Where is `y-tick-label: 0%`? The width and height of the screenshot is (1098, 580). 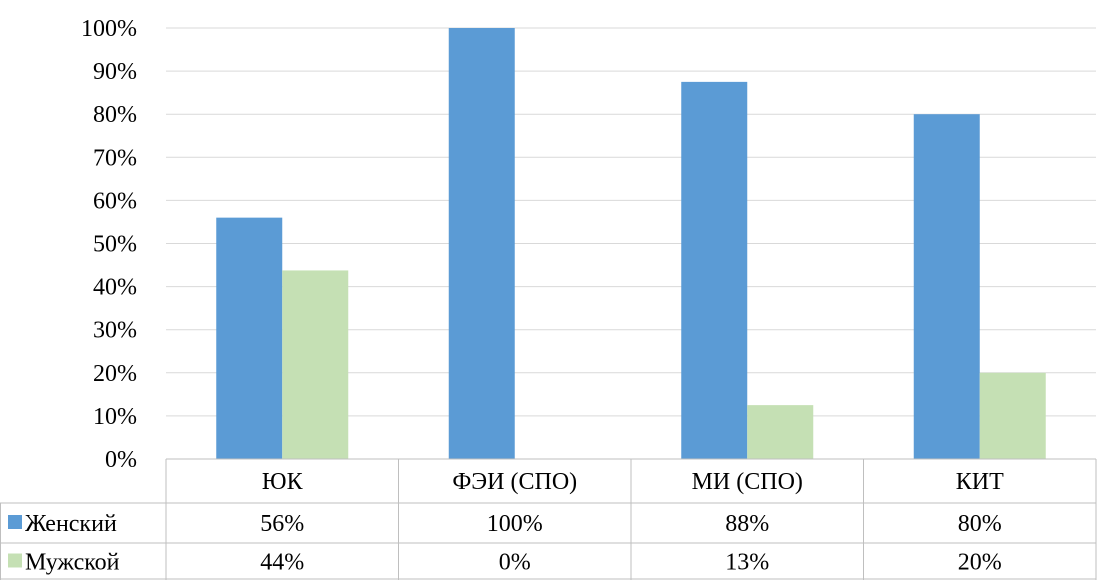
y-tick-label: 0% is located at coordinates (121, 460).